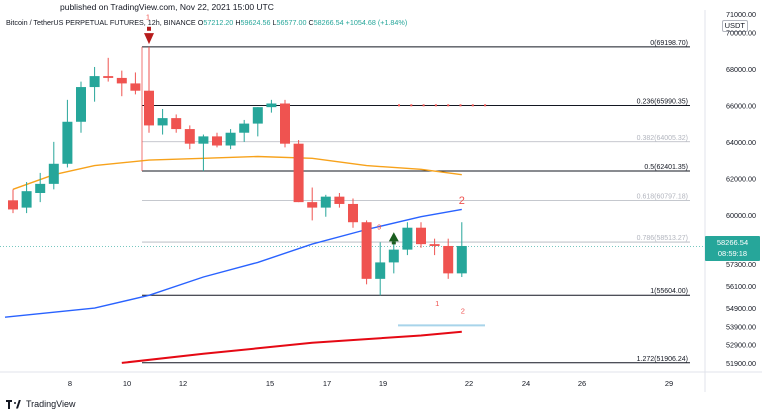 The height and width of the screenshot is (412, 762). I want to click on y-tick-label: 53900.00, so click(741, 326).